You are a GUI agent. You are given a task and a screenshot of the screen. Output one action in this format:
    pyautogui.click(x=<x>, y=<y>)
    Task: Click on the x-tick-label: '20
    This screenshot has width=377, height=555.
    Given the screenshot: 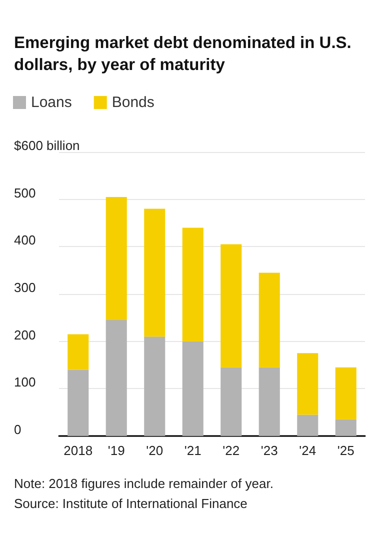 What is the action you would take?
    pyautogui.click(x=155, y=450)
    